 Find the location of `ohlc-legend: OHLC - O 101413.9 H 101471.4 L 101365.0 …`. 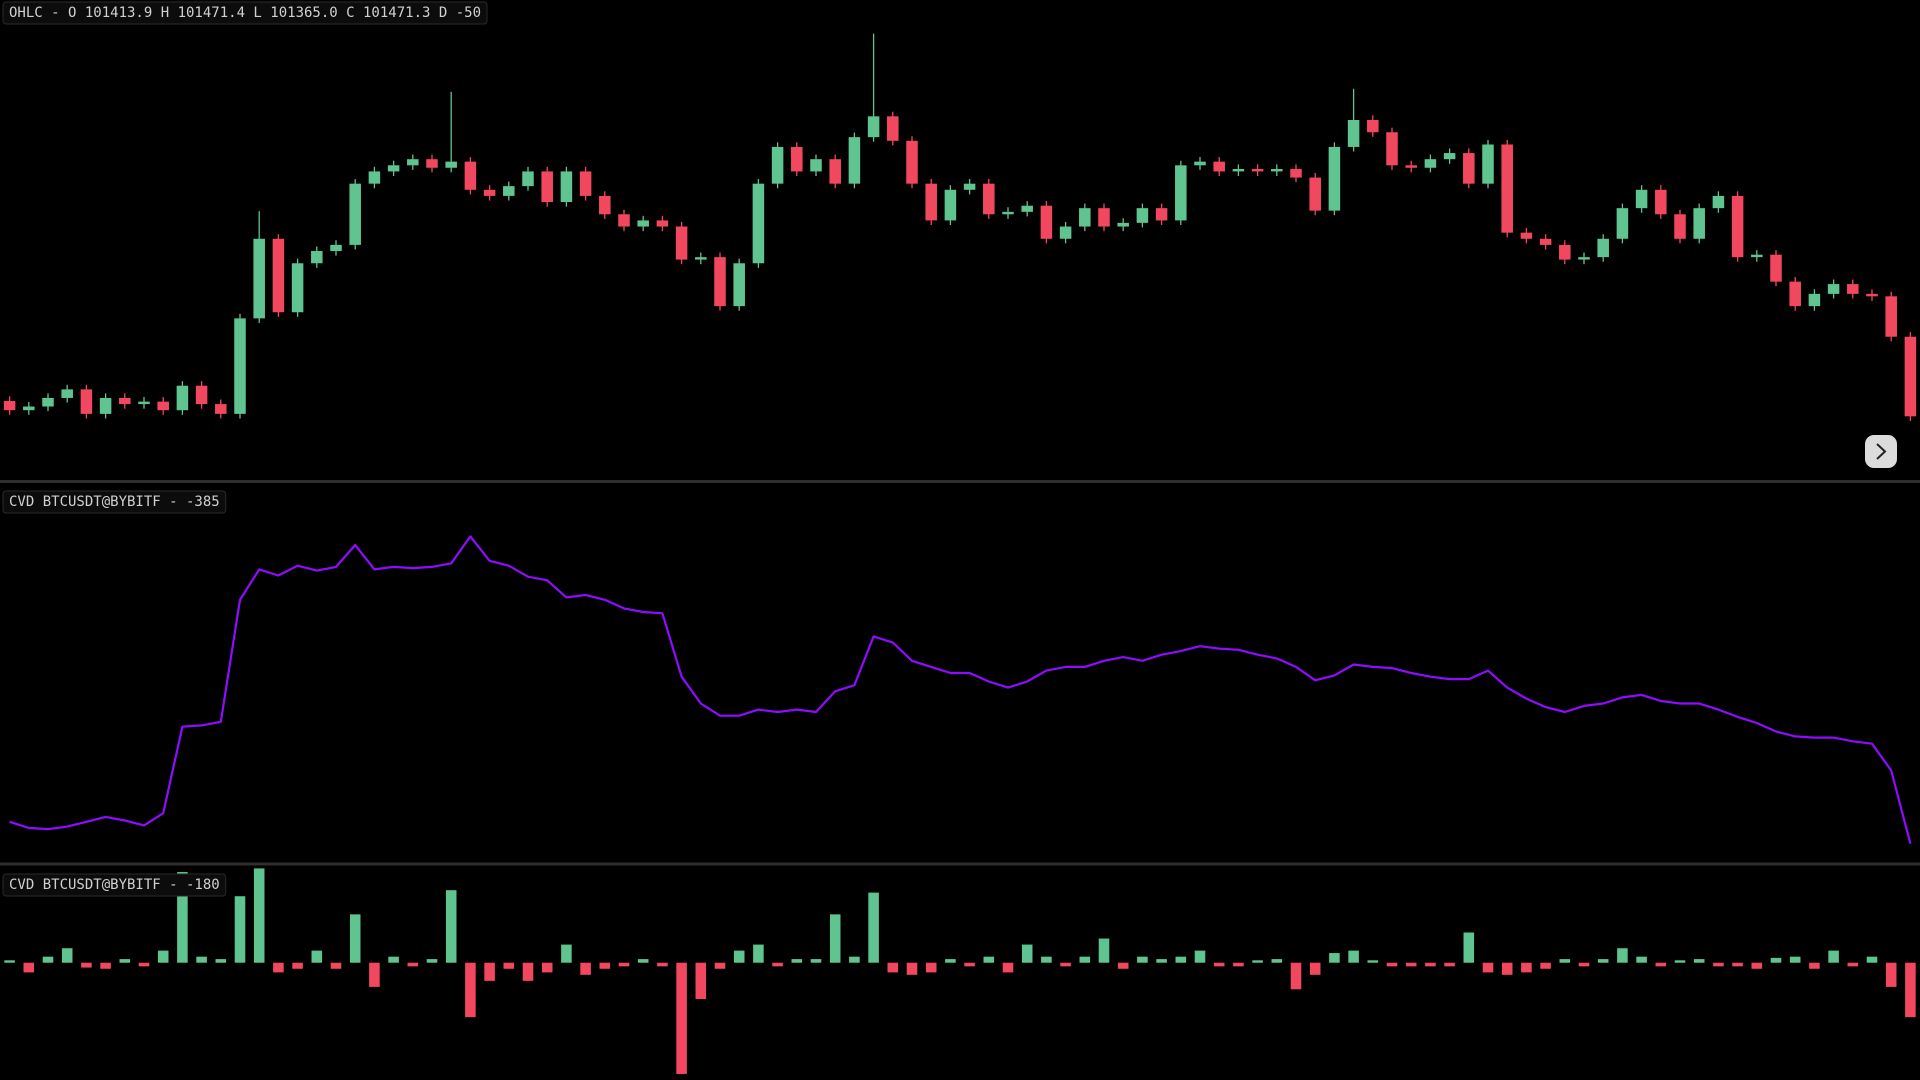

ohlc-legend: OHLC - O 101413.9 H 101471.4 L 101365.0 … is located at coordinates (245, 13).